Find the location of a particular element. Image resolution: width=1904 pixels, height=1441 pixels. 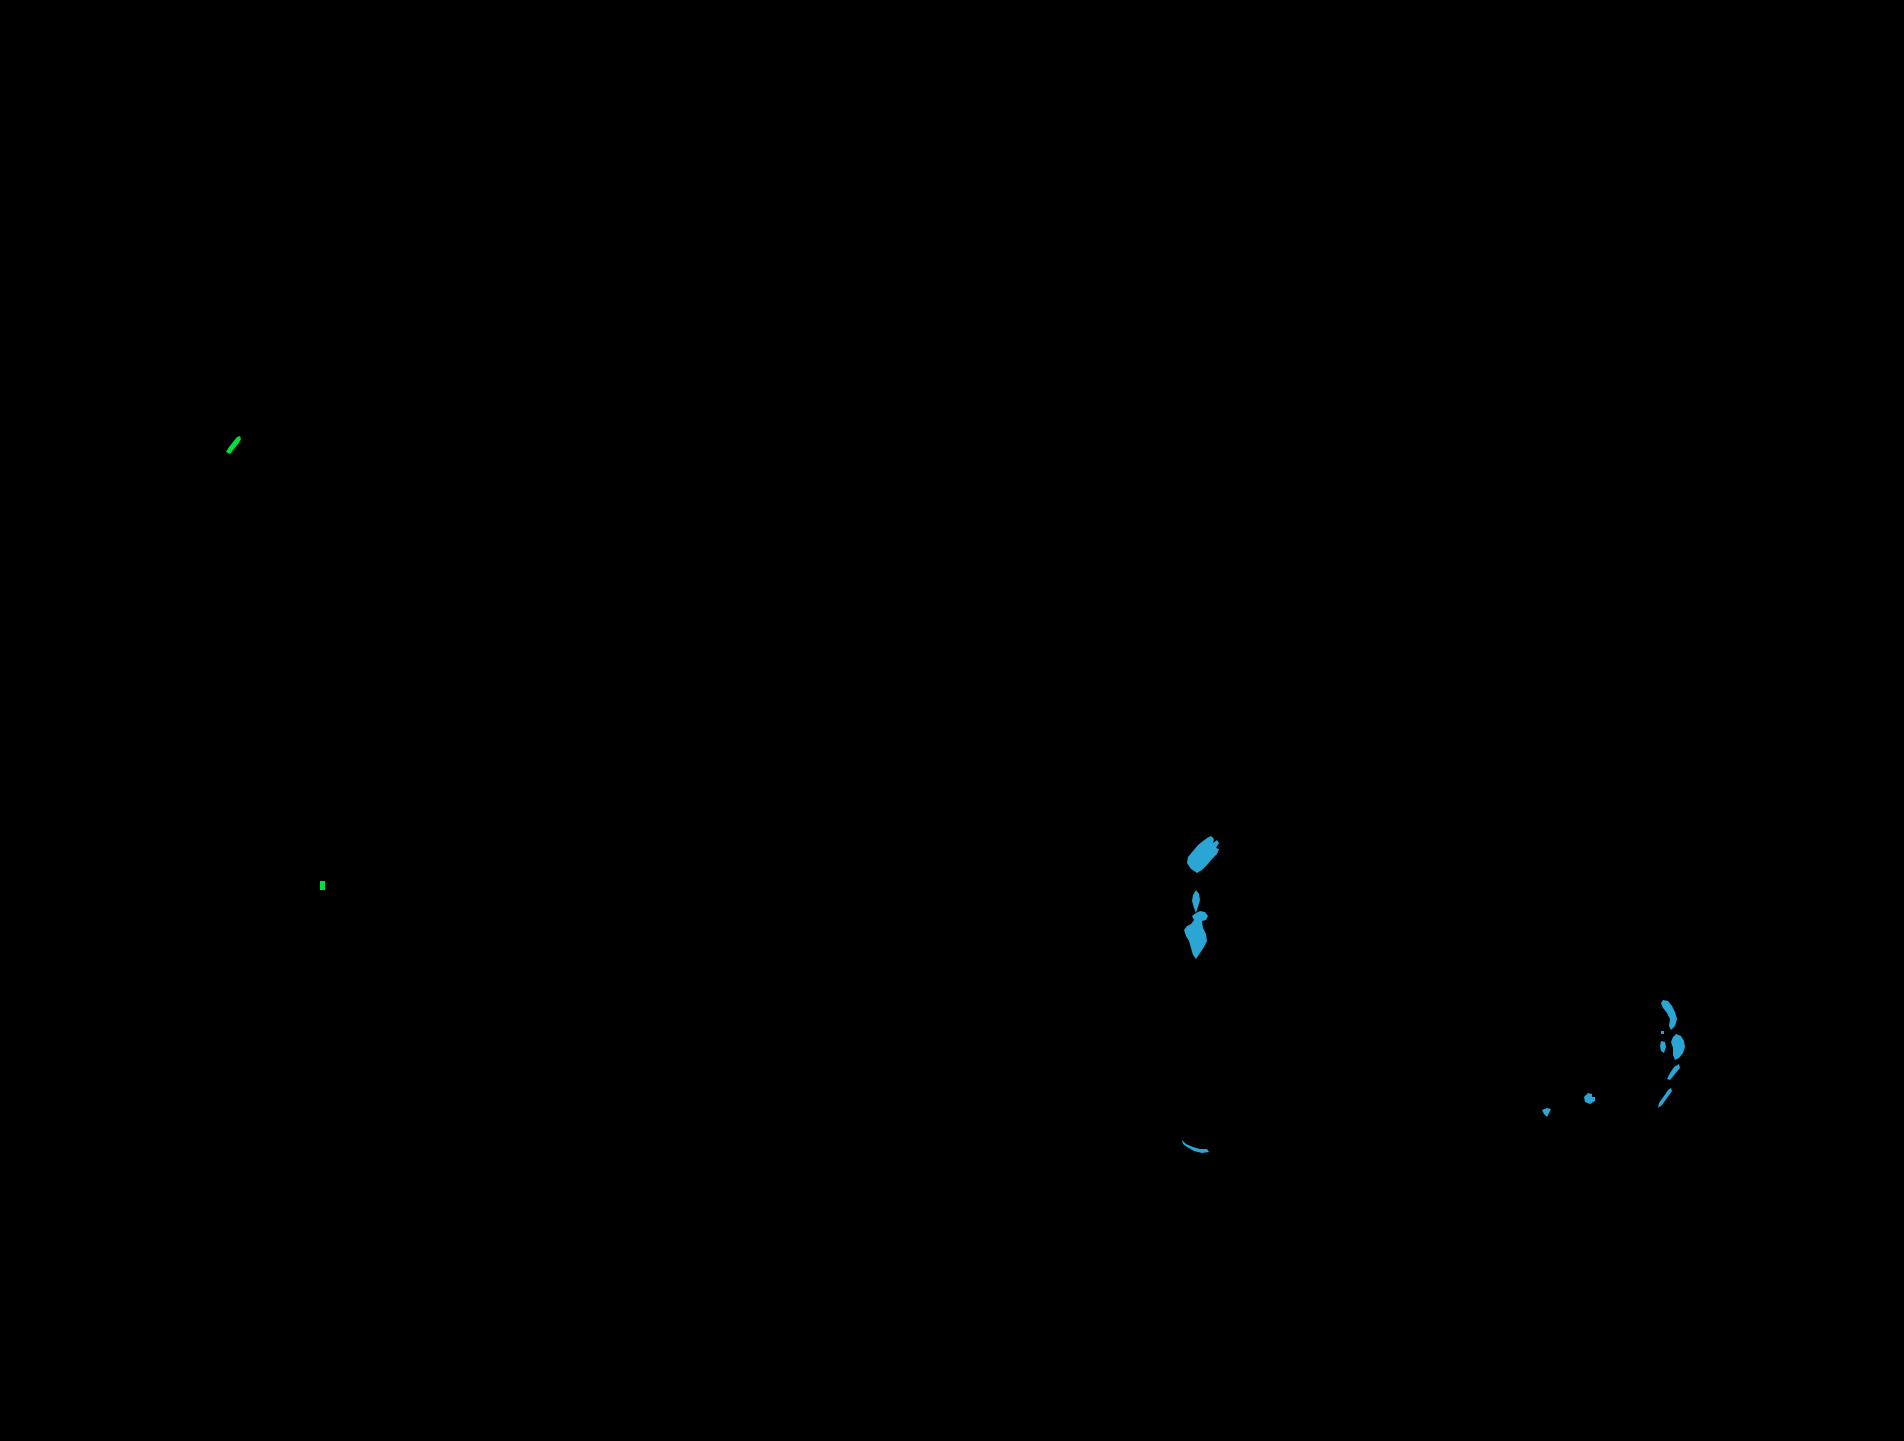

map-region-blue-dot-south-west is located at coordinates (1589, 1098).